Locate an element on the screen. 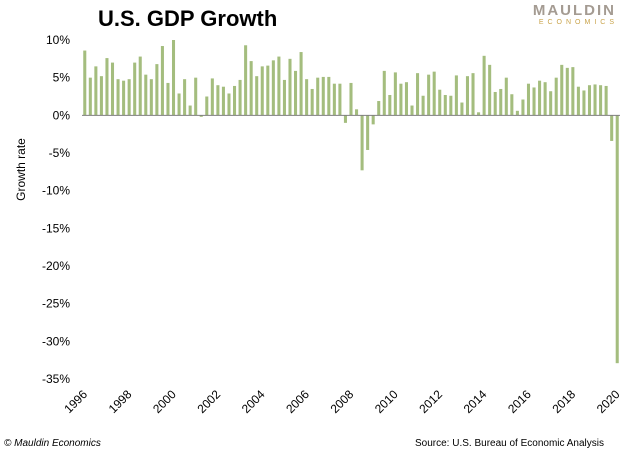 This screenshot has height=458, width=630. x-tick-label: 2006 is located at coordinates (297, 401).